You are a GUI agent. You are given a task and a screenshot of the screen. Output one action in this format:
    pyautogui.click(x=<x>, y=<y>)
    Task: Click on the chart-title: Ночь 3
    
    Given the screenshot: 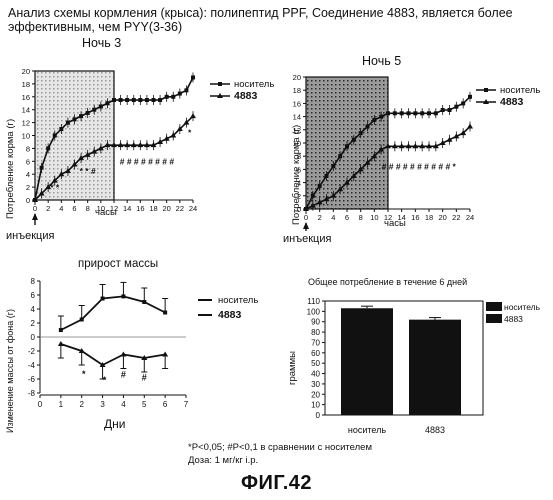 What is the action you would take?
    pyautogui.click(x=101, y=43)
    